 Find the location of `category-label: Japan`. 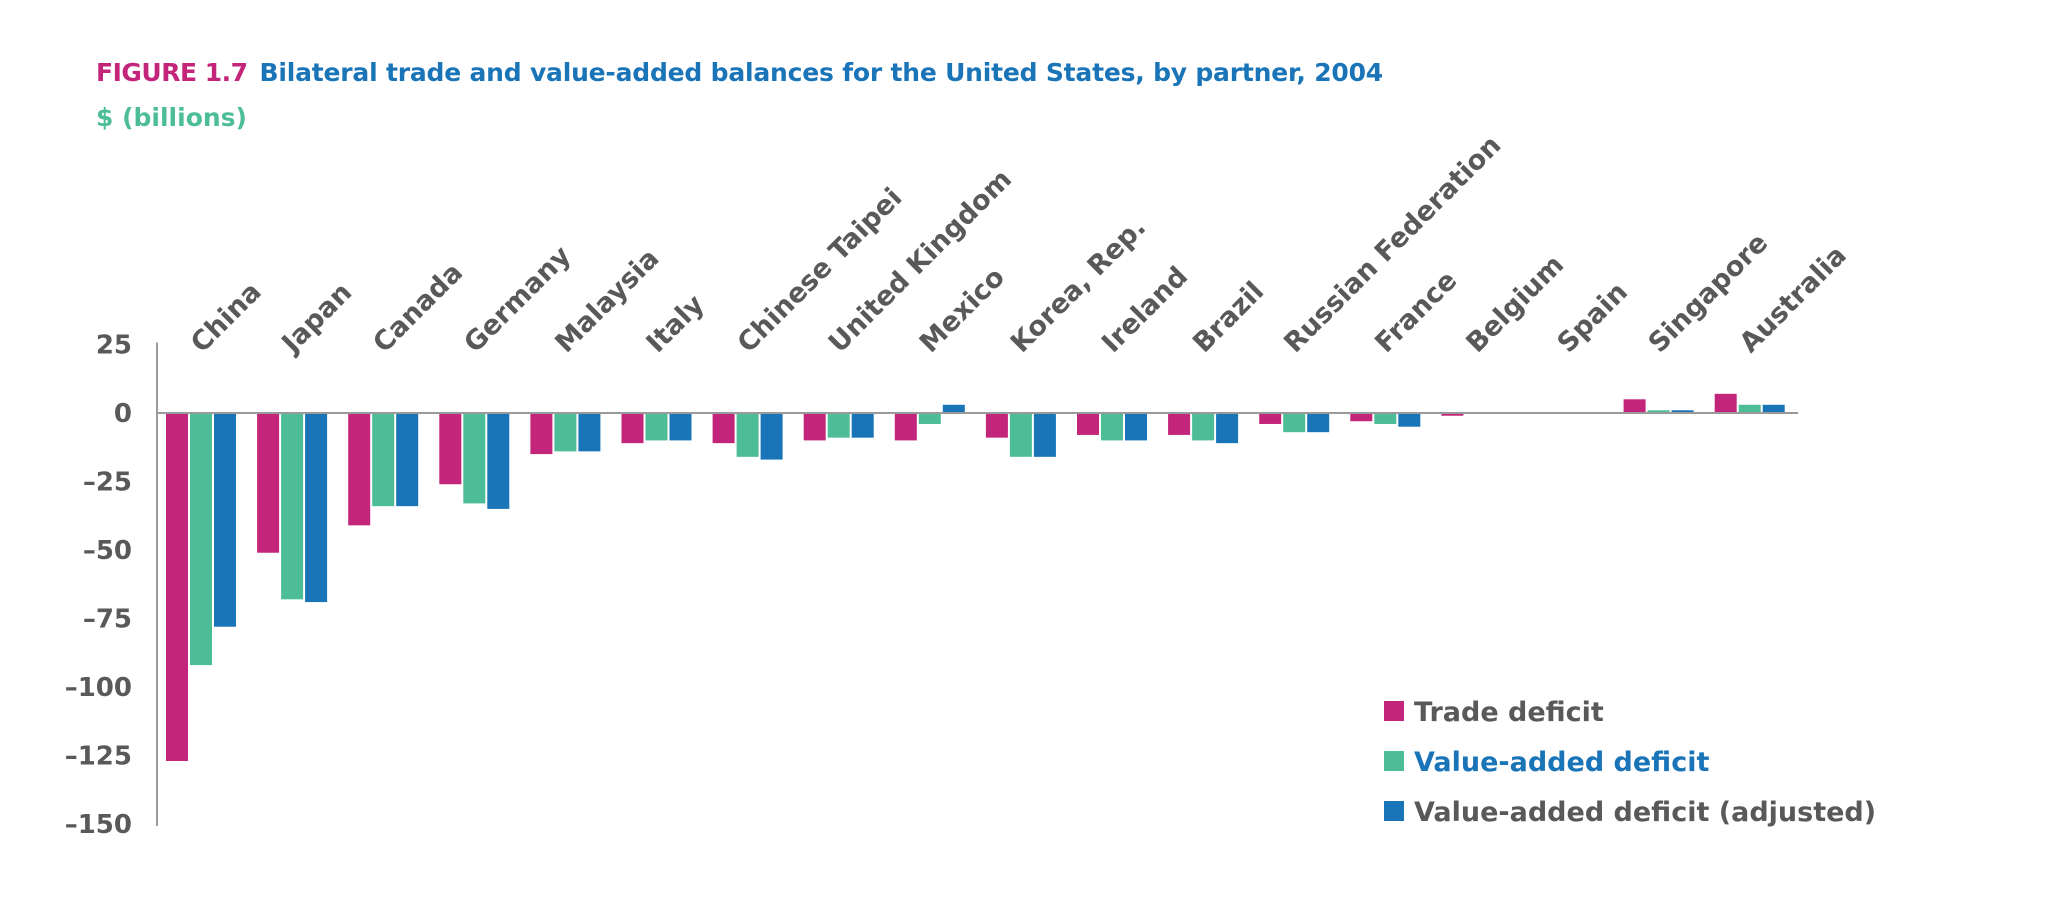

category-label: Japan is located at coordinates (316, 318).